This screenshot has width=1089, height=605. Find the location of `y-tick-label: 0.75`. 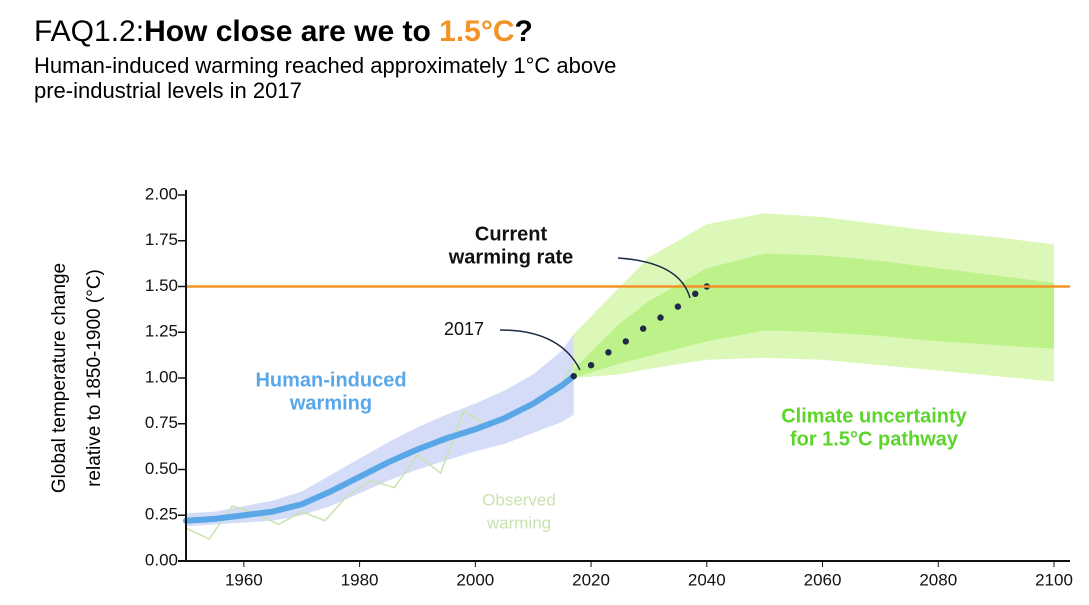

y-tick-label: 0.75 is located at coordinates (161, 422).